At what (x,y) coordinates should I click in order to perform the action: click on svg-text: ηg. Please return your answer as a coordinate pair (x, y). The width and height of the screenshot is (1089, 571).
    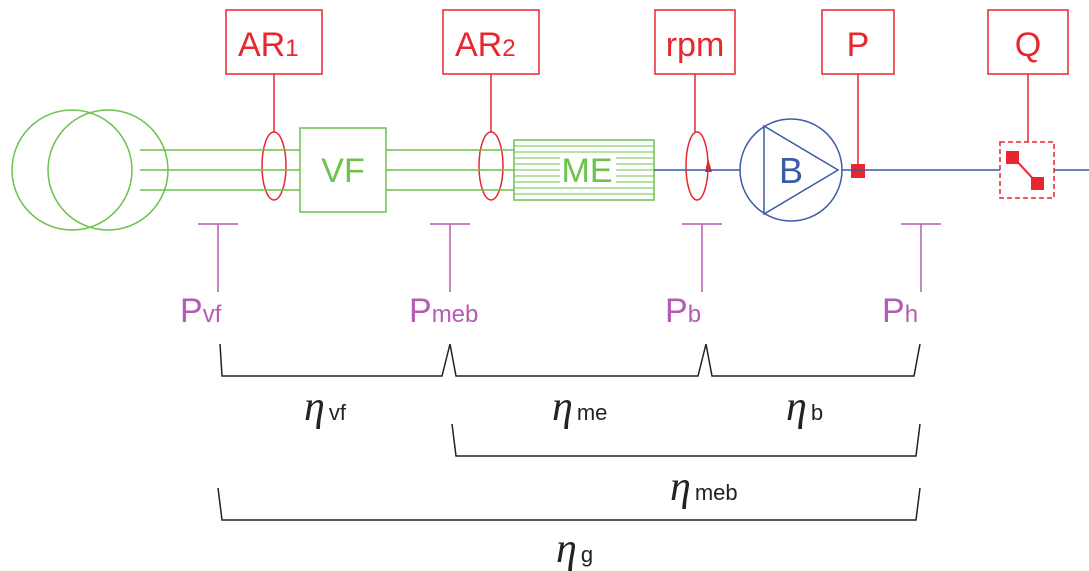
    Looking at the image, I should click on (574, 548).